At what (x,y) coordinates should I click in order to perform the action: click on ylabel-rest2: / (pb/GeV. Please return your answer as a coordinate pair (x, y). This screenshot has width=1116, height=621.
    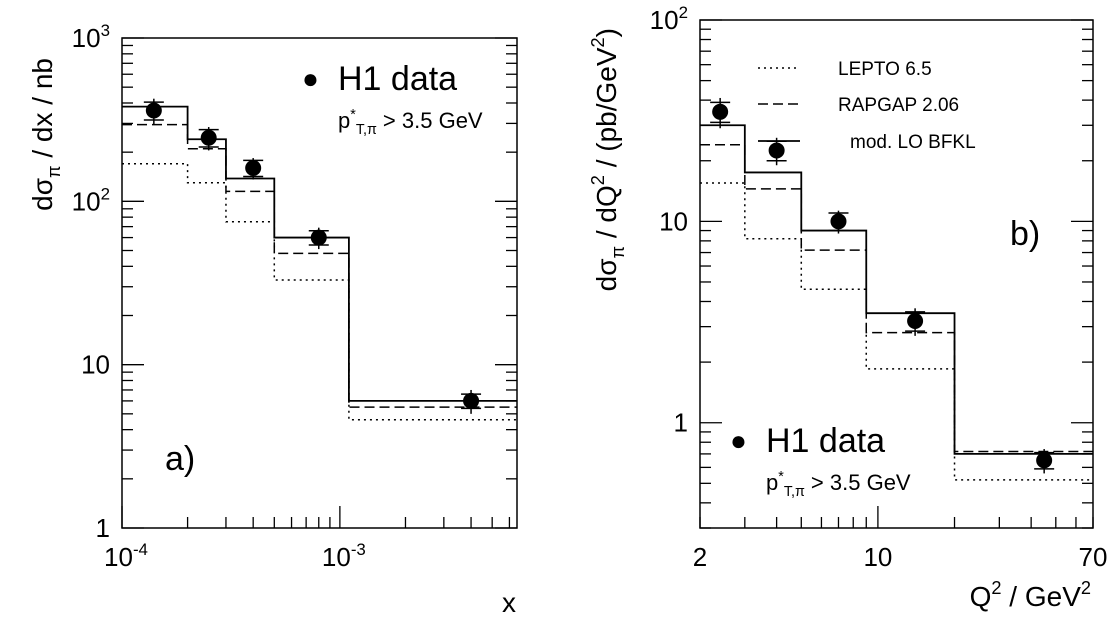
    Looking at the image, I should click on (606, 111).